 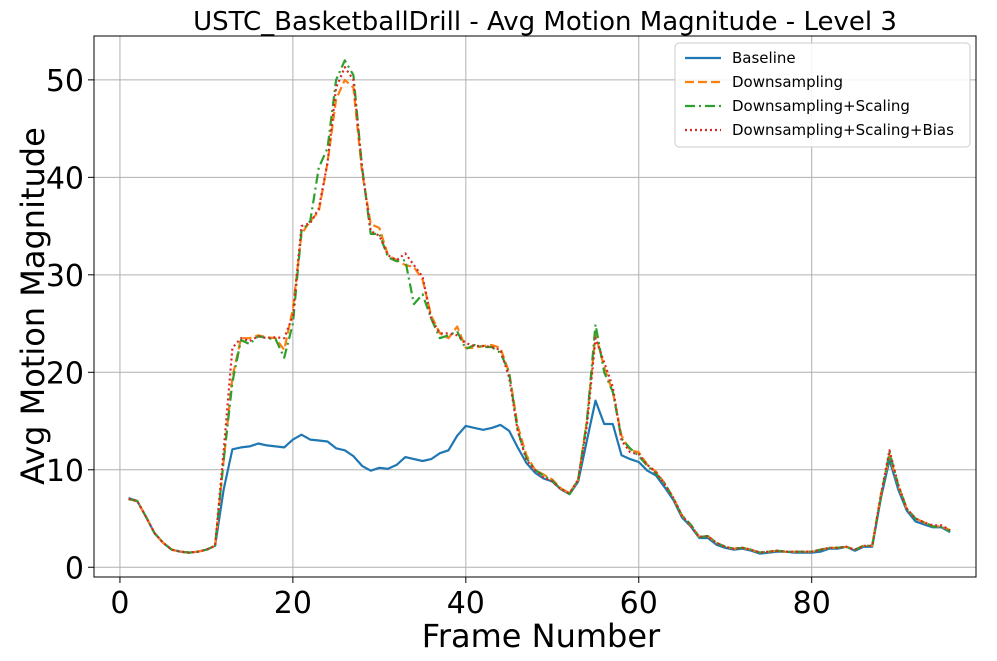 I want to click on legend-label: Downsampling+Scaling+Bias, so click(x=843, y=130).